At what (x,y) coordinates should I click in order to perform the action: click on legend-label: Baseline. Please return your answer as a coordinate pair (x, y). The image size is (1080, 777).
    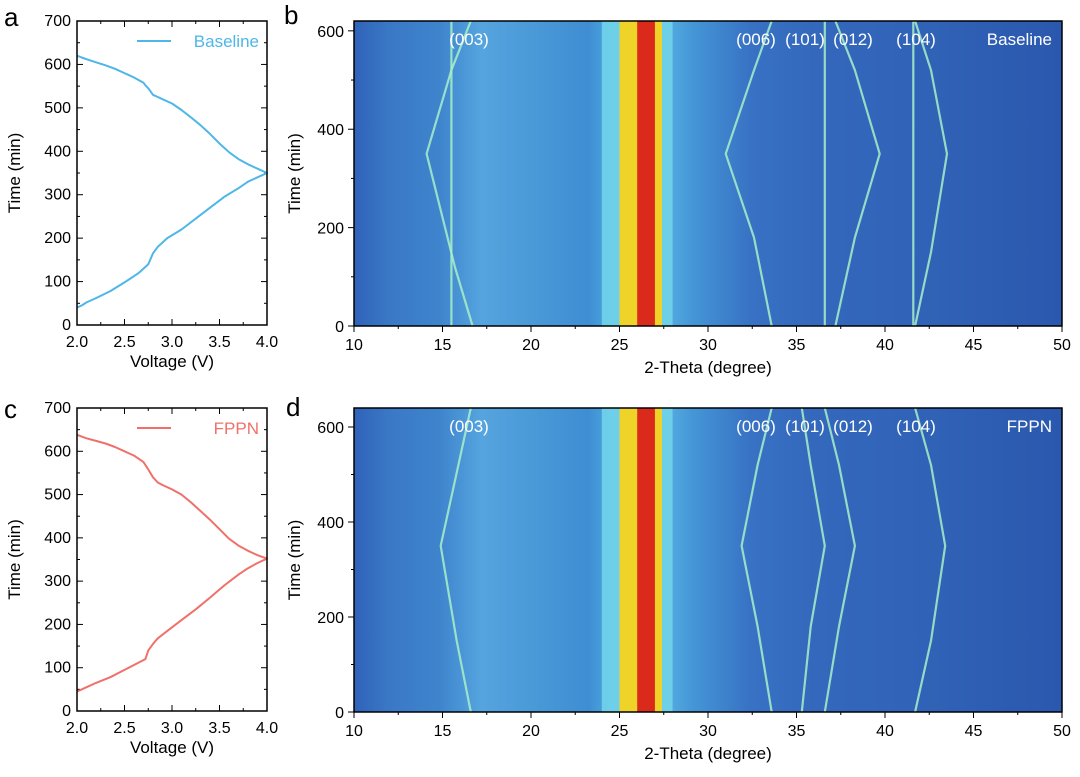
    Looking at the image, I should click on (226, 41).